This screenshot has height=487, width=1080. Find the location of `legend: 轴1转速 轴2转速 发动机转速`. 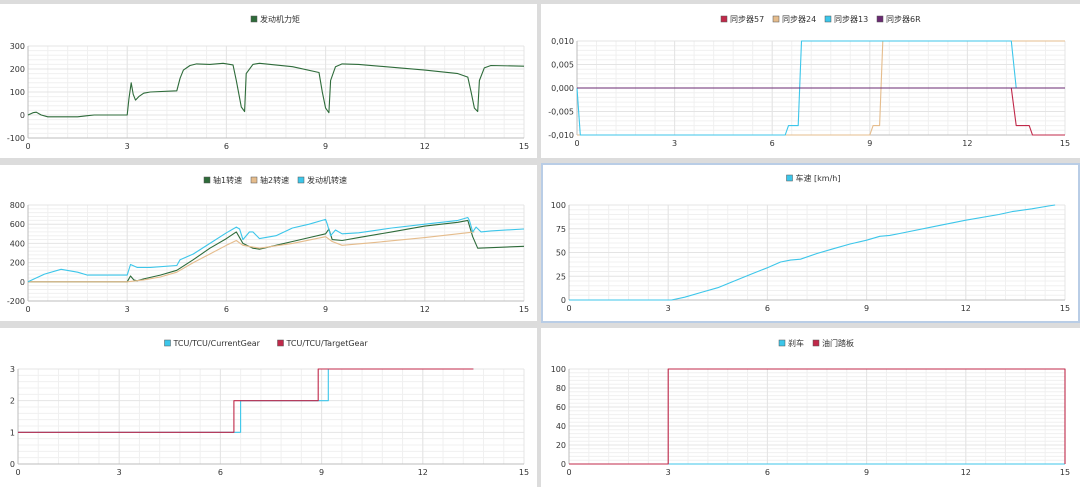

legend: 轴1转速 轴2转速 发动机转速 is located at coordinates (275, 180).